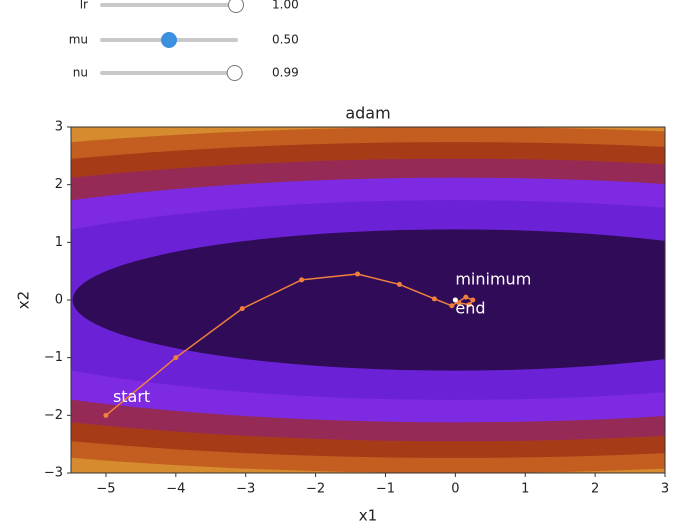 This screenshot has width=690, height=529. Describe the element at coordinates (80, 73) in the screenshot. I see `slider-label: nu` at that location.